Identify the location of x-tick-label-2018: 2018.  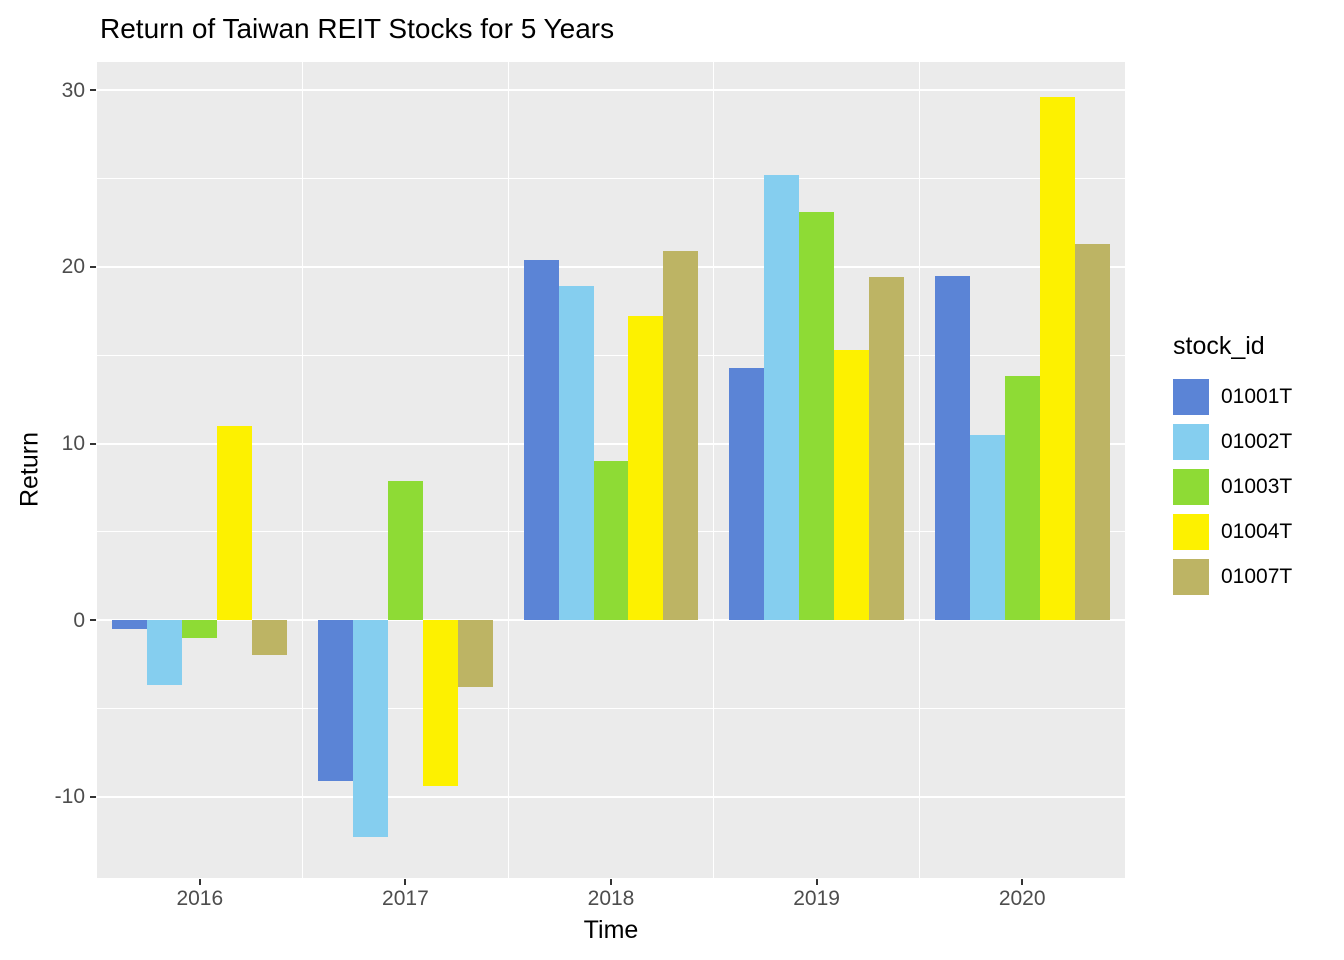
(611, 898).